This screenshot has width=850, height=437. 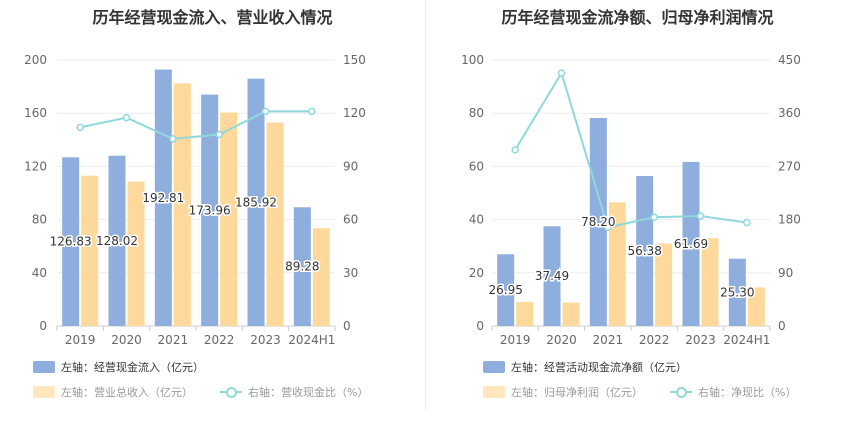 What do you see at coordinates (425, 205) in the screenshot?
I see `panel-divider` at bounding box center [425, 205].